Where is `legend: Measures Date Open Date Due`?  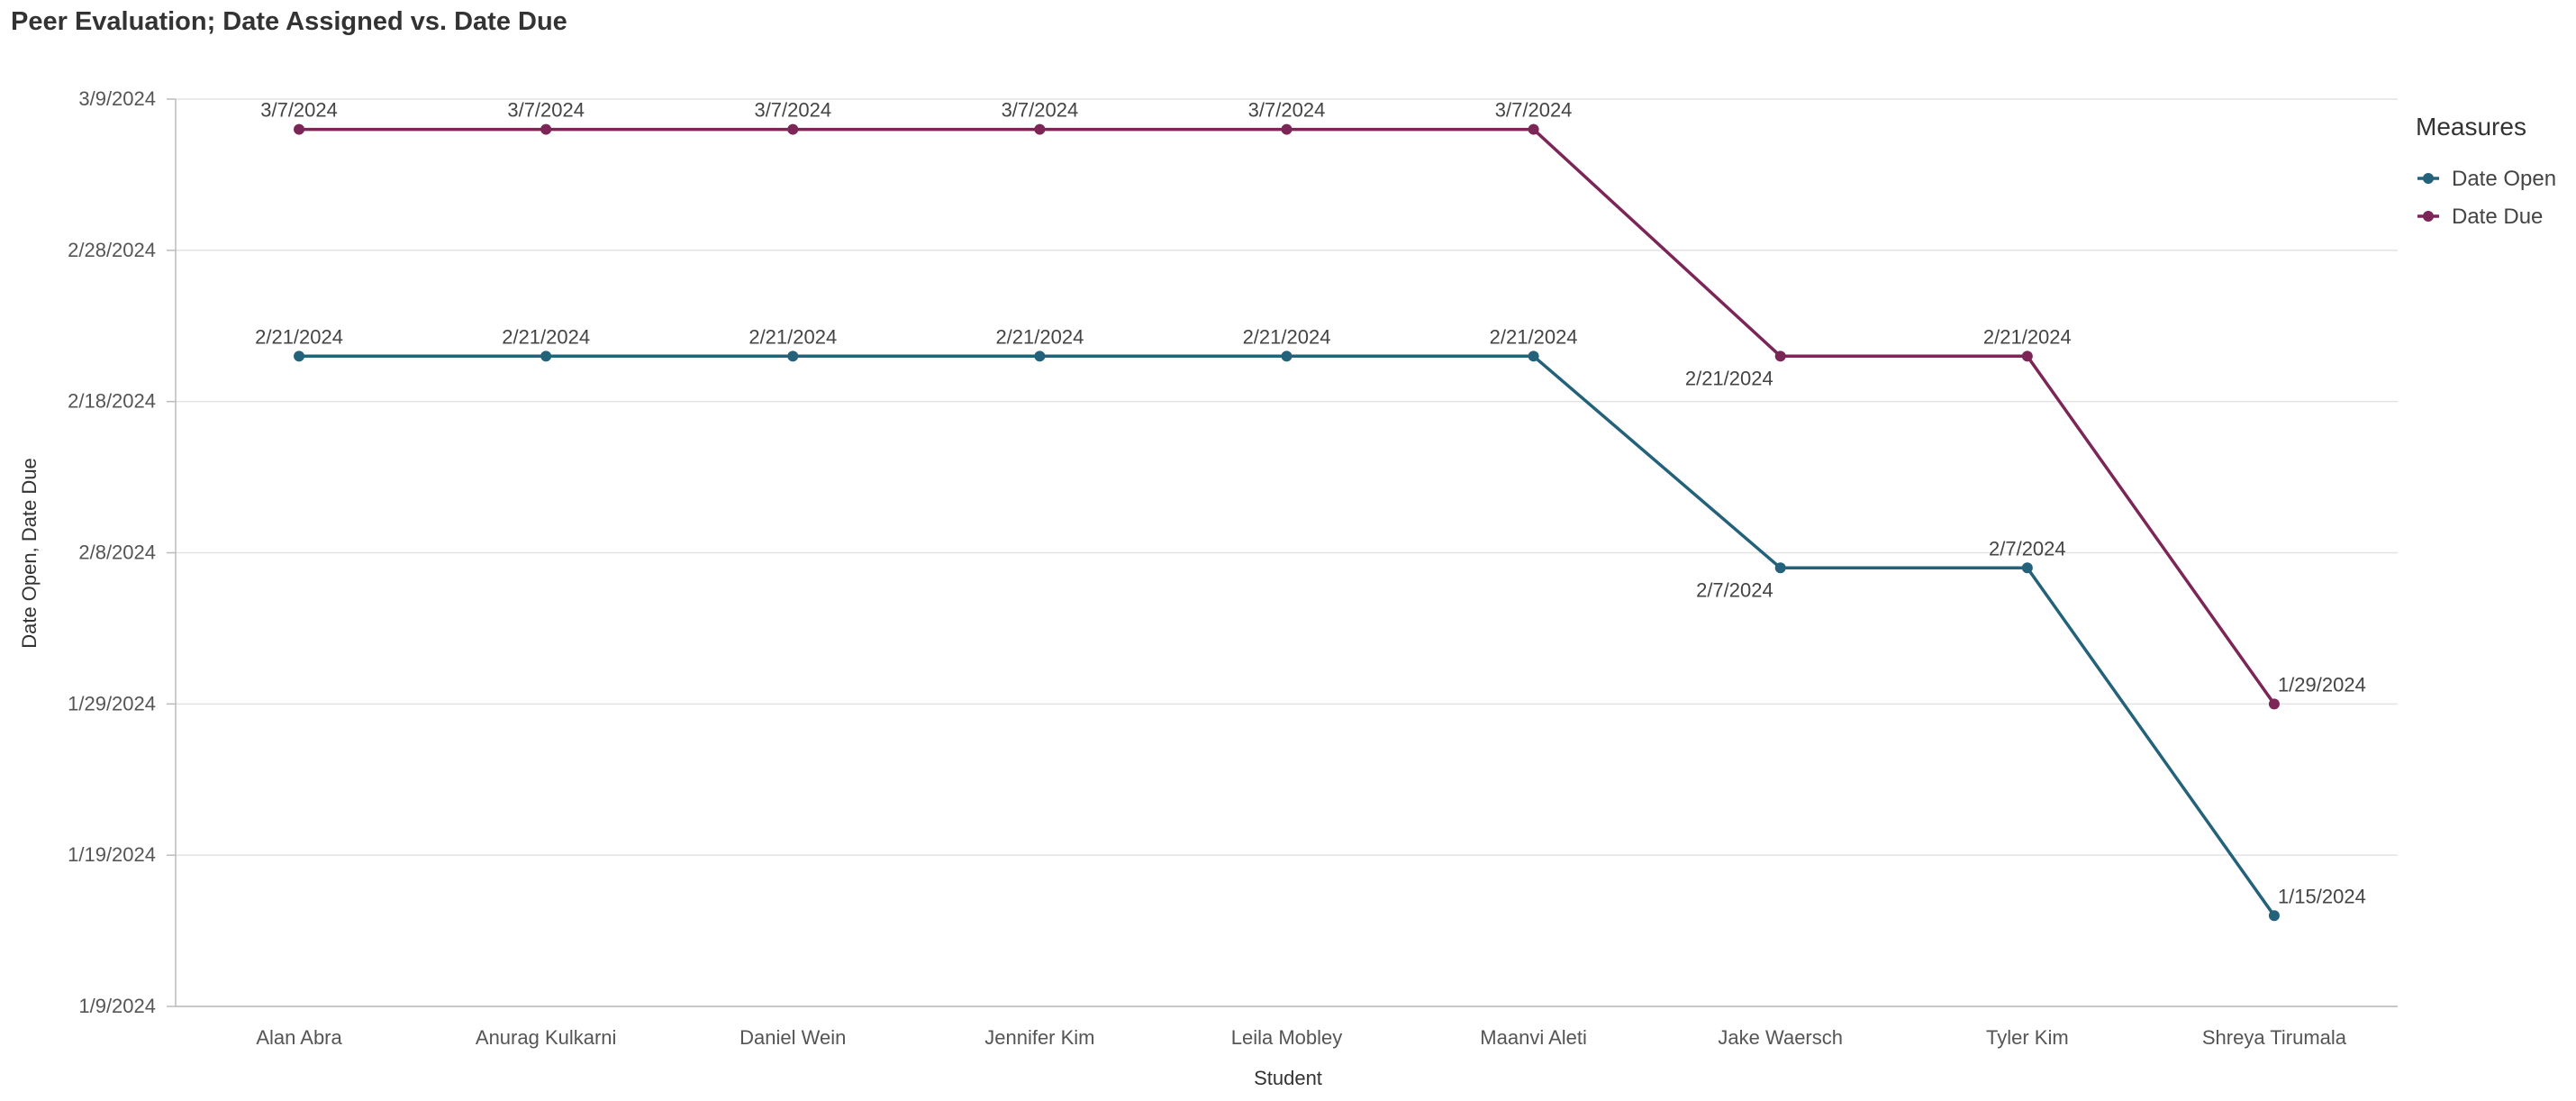 legend: Measures Date Open Date Due is located at coordinates (2486, 171).